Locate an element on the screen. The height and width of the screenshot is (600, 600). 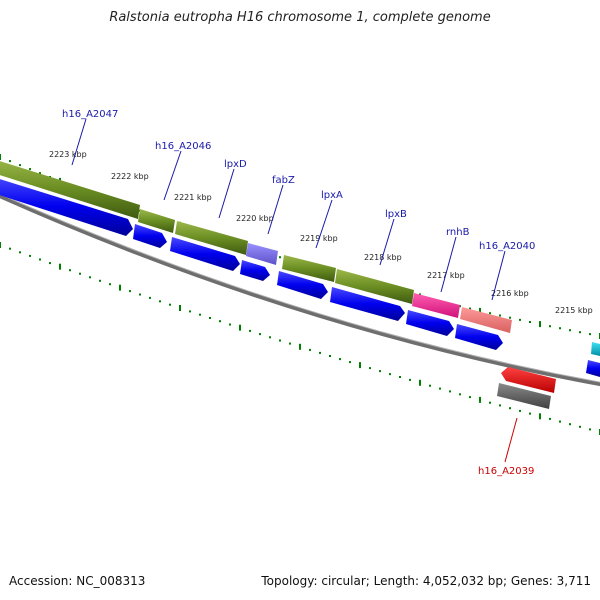
cds-h16-a2047 is located at coordinates (70, 188).